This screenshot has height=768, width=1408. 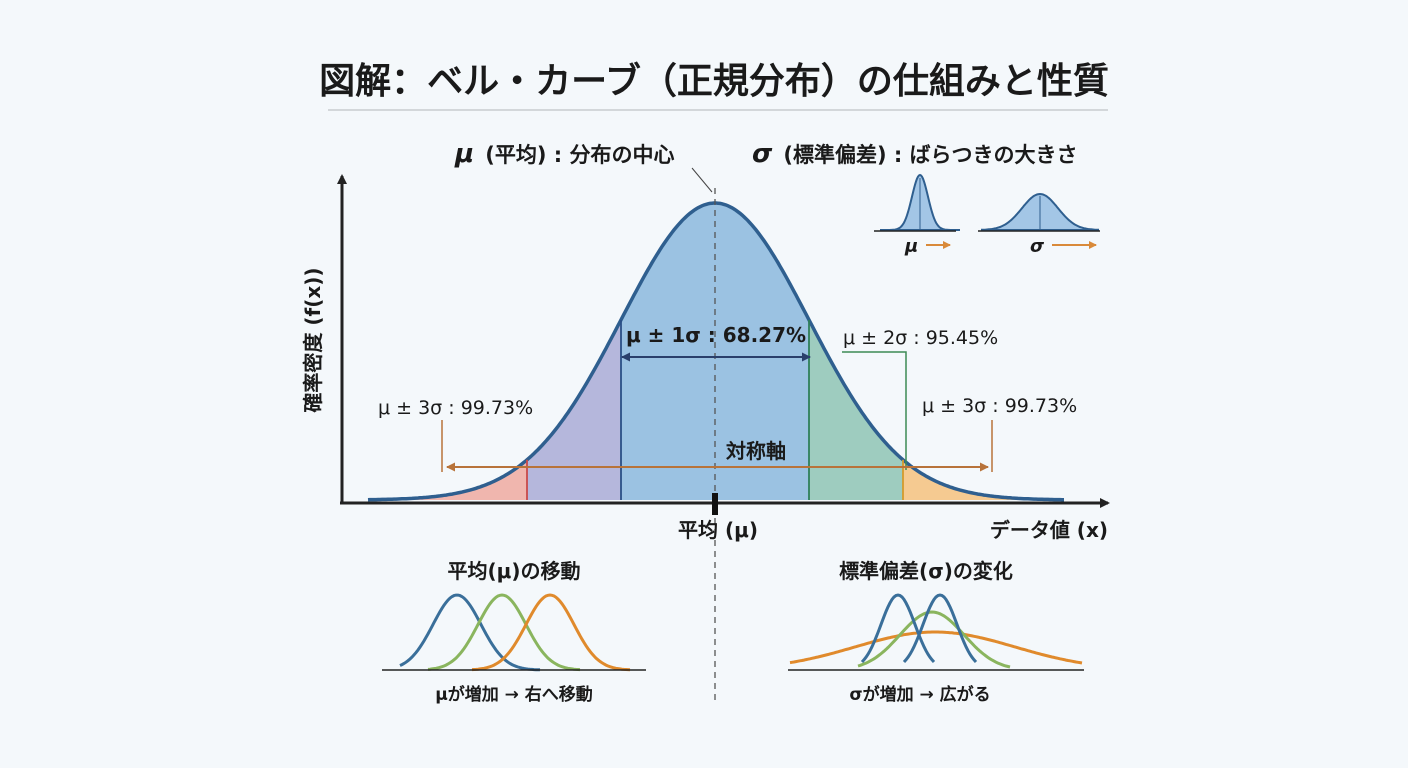 I want to click on symmetry-label: 対称軸, so click(x=755, y=451).